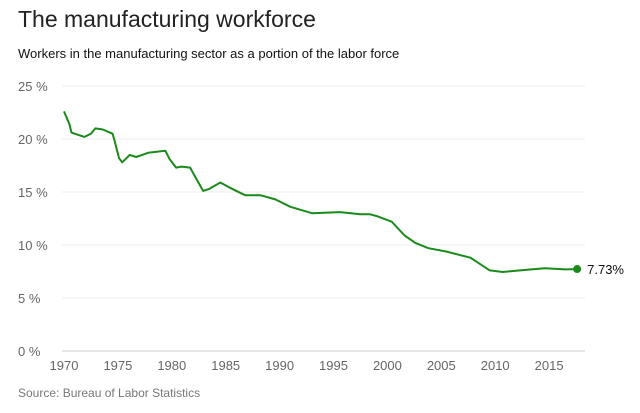  I want to click on x-tick-label: 1980, so click(171, 365).